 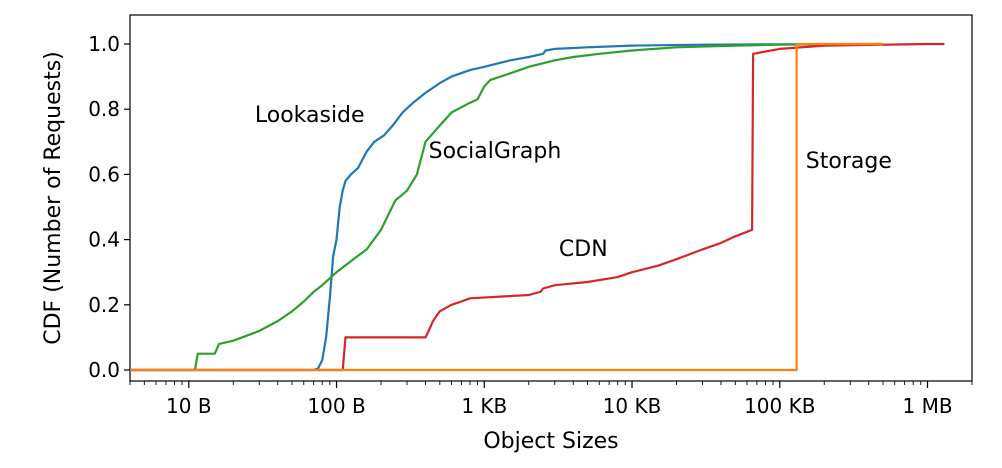 What do you see at coordinates (189, 406) in the screenshot?
I see `x-tick-label: 10 B` at bounding box center [189, 406].